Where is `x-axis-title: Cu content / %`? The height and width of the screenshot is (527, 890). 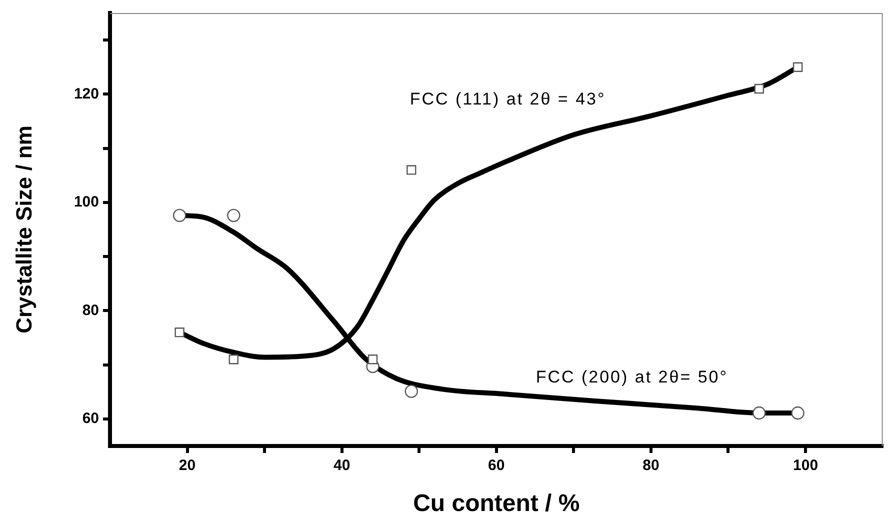 x-axis-title: Cu content / % is located at coordinates (496, 504).